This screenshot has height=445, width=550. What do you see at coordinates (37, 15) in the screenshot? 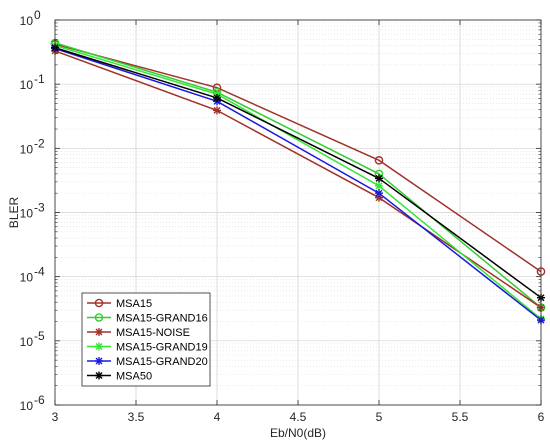
I see `y-tick-exponent: 0` at bounding box center [37, 15].